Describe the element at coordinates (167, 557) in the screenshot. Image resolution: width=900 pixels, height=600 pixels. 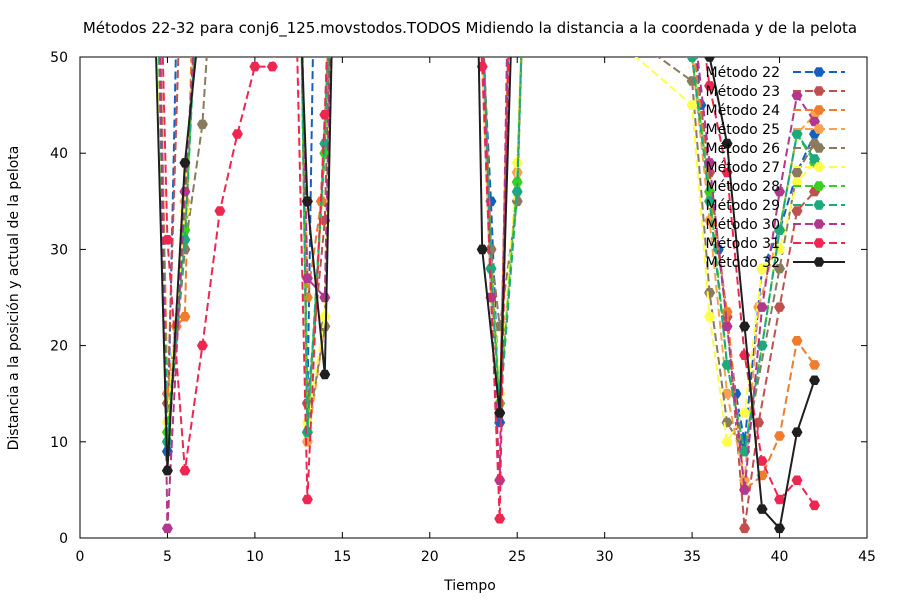
I see `x-tick-label: 5` at that location.